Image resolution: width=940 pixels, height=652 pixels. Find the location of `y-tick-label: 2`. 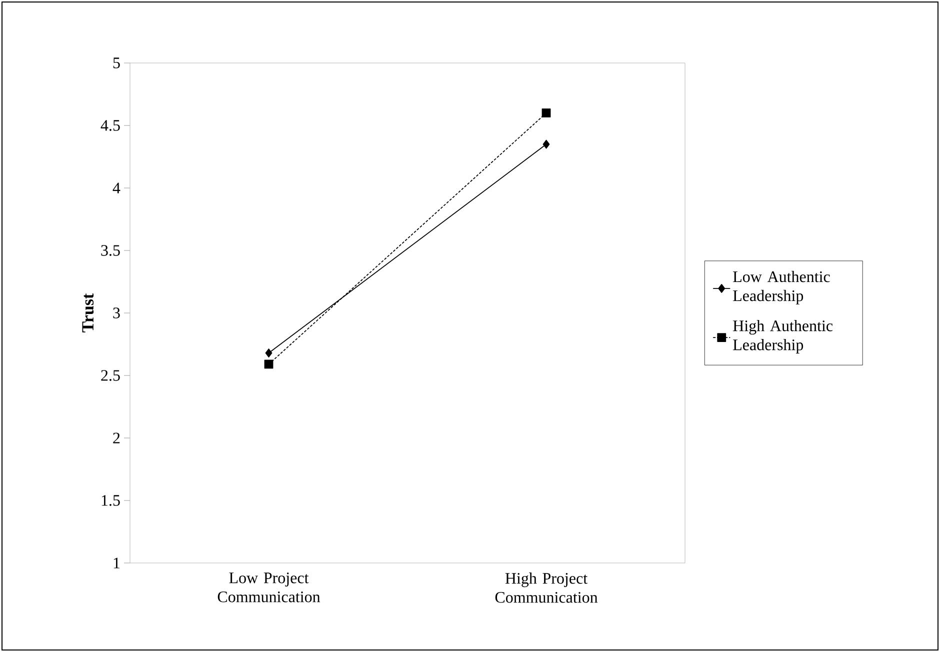

y-tick-label: 2 is located at coordinates (116, 438).